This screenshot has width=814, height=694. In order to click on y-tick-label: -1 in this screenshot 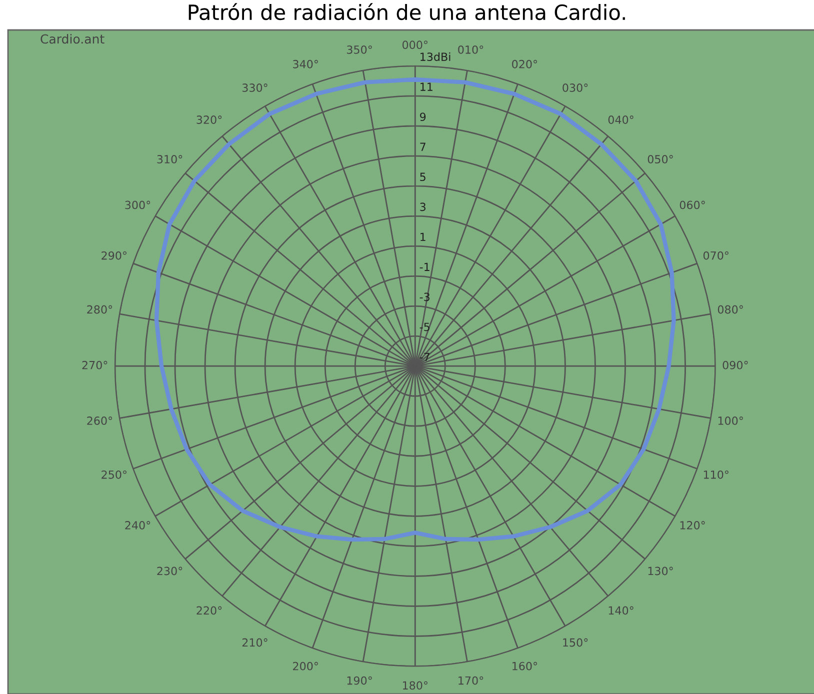, I will do `click(425, 266)`.